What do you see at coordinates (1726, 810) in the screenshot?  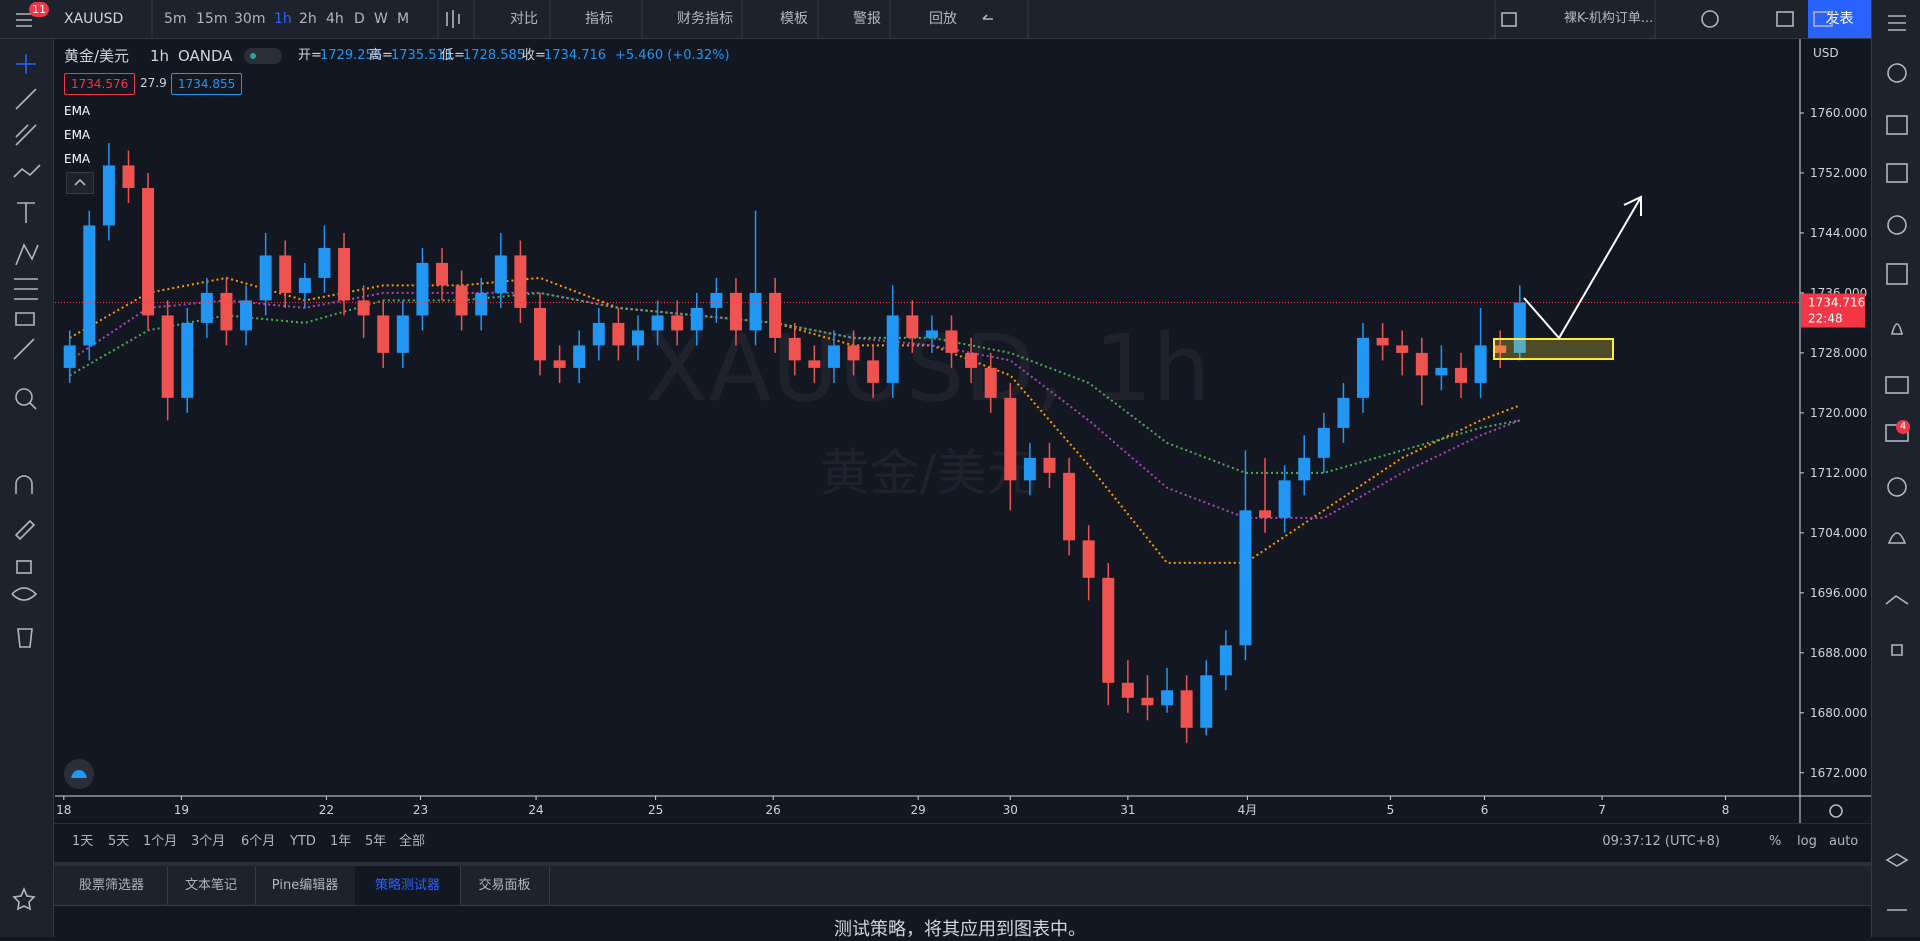 I see `x-tick-label: 8` at bounding box center [1726, 810].